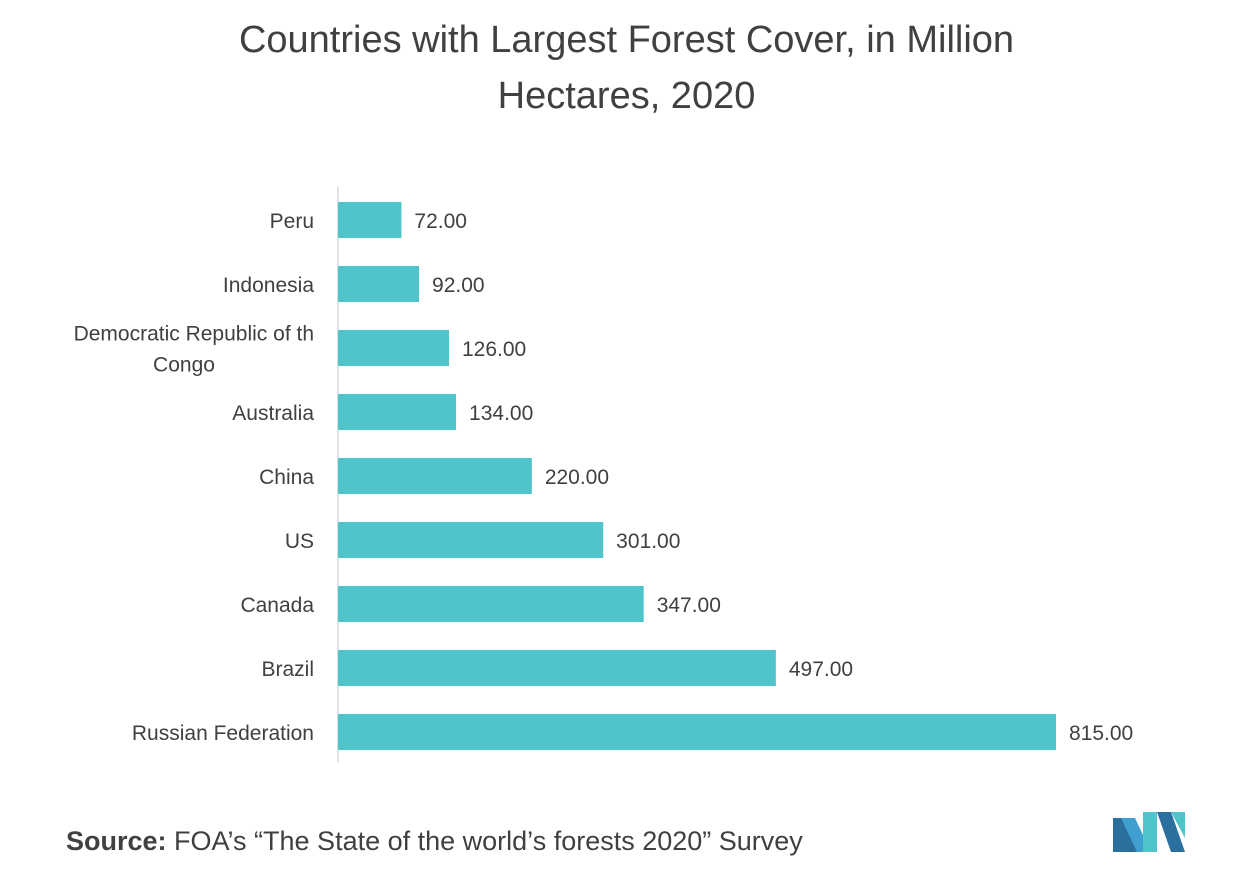 This screenshot has height=881, width=1253. What do you see at coordinates (299, 541) in the screenshot?
I see `category-tick-label: US` at bounding box center [299, 541].